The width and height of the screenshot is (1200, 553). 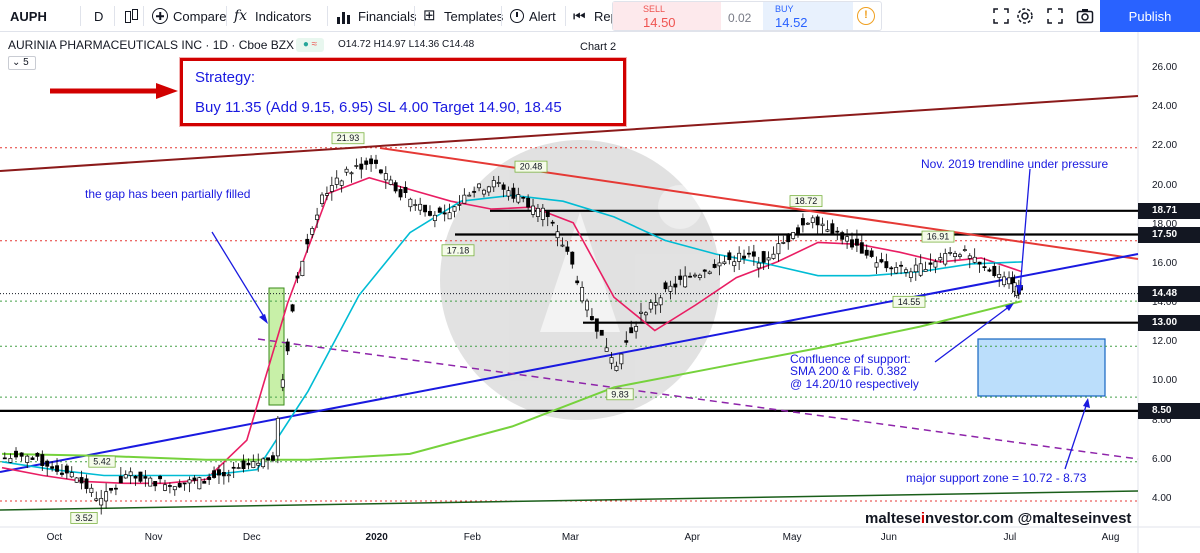 What do you see at coordinates (692, 537) in the screenshot?
I see `time-tick-label: Apr` at bounding box center [692, 537].